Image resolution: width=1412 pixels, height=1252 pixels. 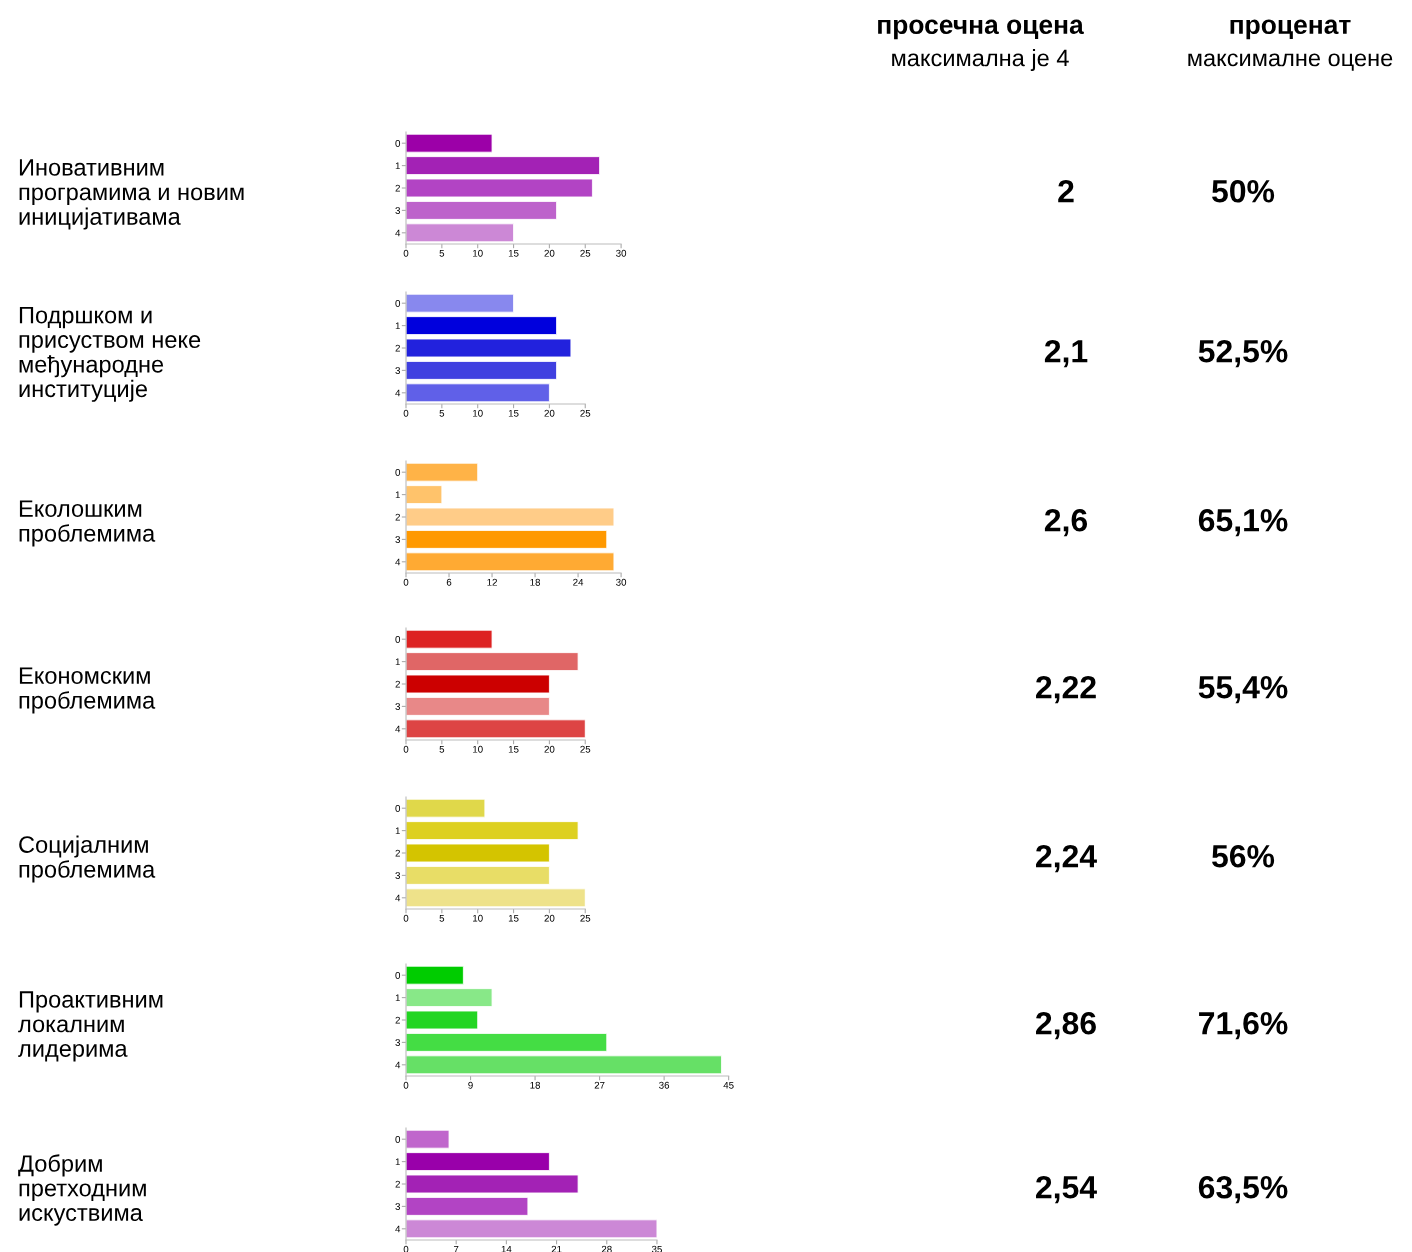 I want to click on y-axis-title: Подршком и присуством неке међународне институције, so click(x=110, y=354).